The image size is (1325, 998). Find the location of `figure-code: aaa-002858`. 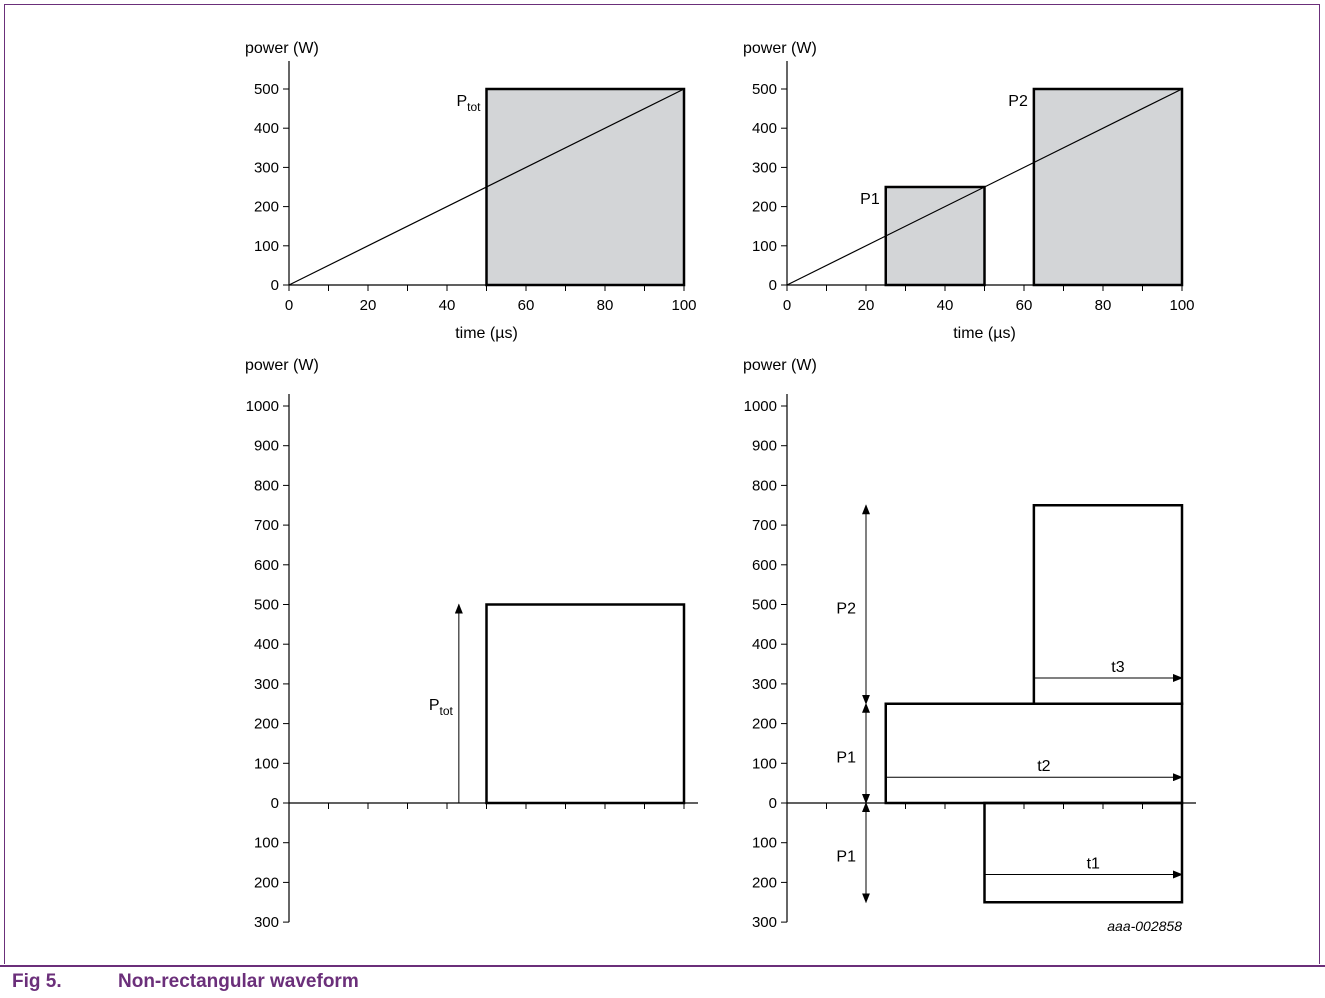

figure-code: aaa-002858 is located at coordinates (1144, 926).